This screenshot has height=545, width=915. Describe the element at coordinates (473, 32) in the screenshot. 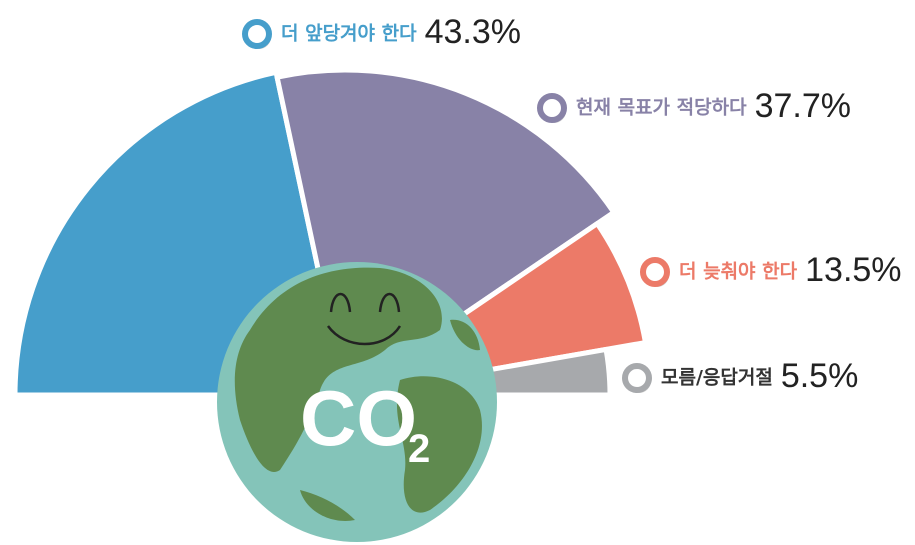

I see `value-label: 43.3%` at that location.